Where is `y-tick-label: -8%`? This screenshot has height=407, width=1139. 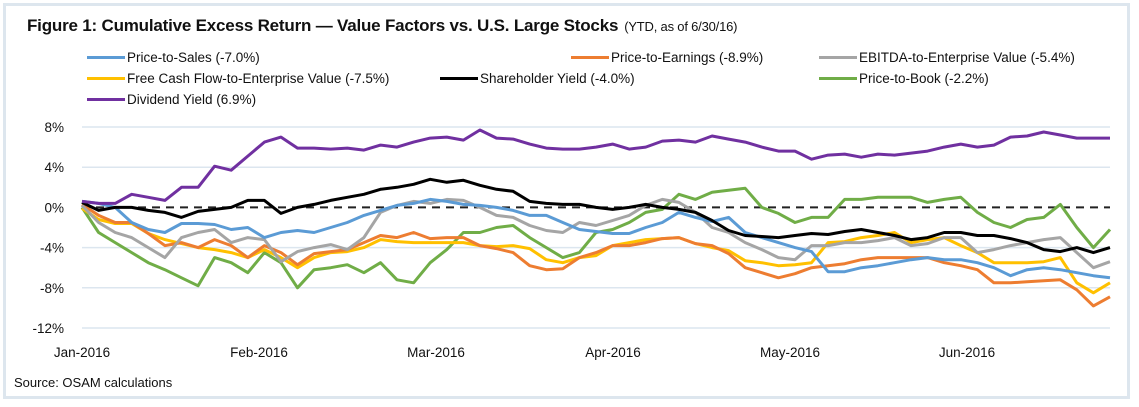
y-tick-label: -8% is located at coordinates (52, 288).